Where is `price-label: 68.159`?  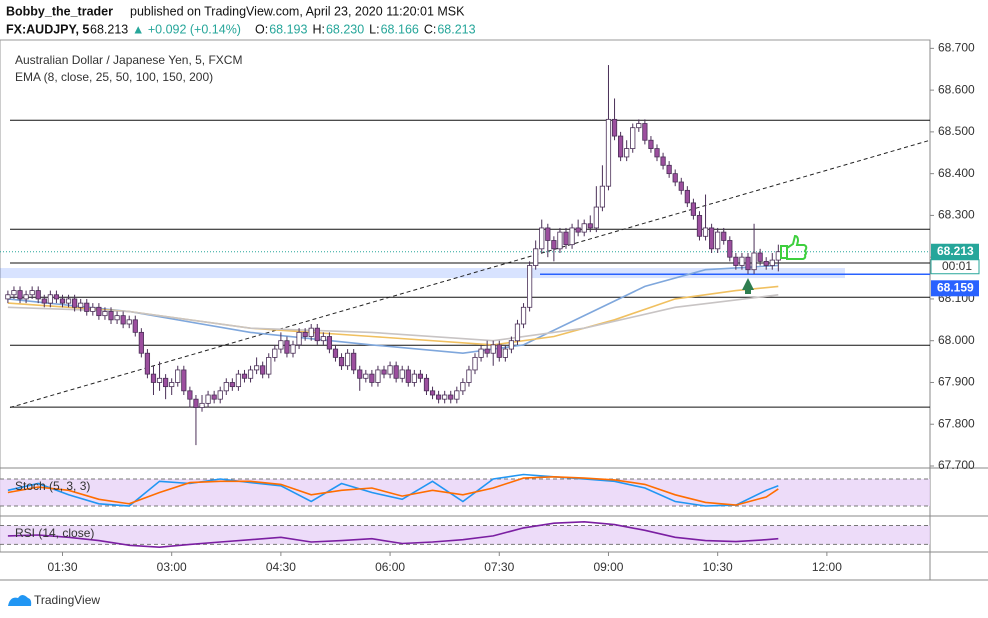
price-label: 68.159 is located at coordinates (955, 287).